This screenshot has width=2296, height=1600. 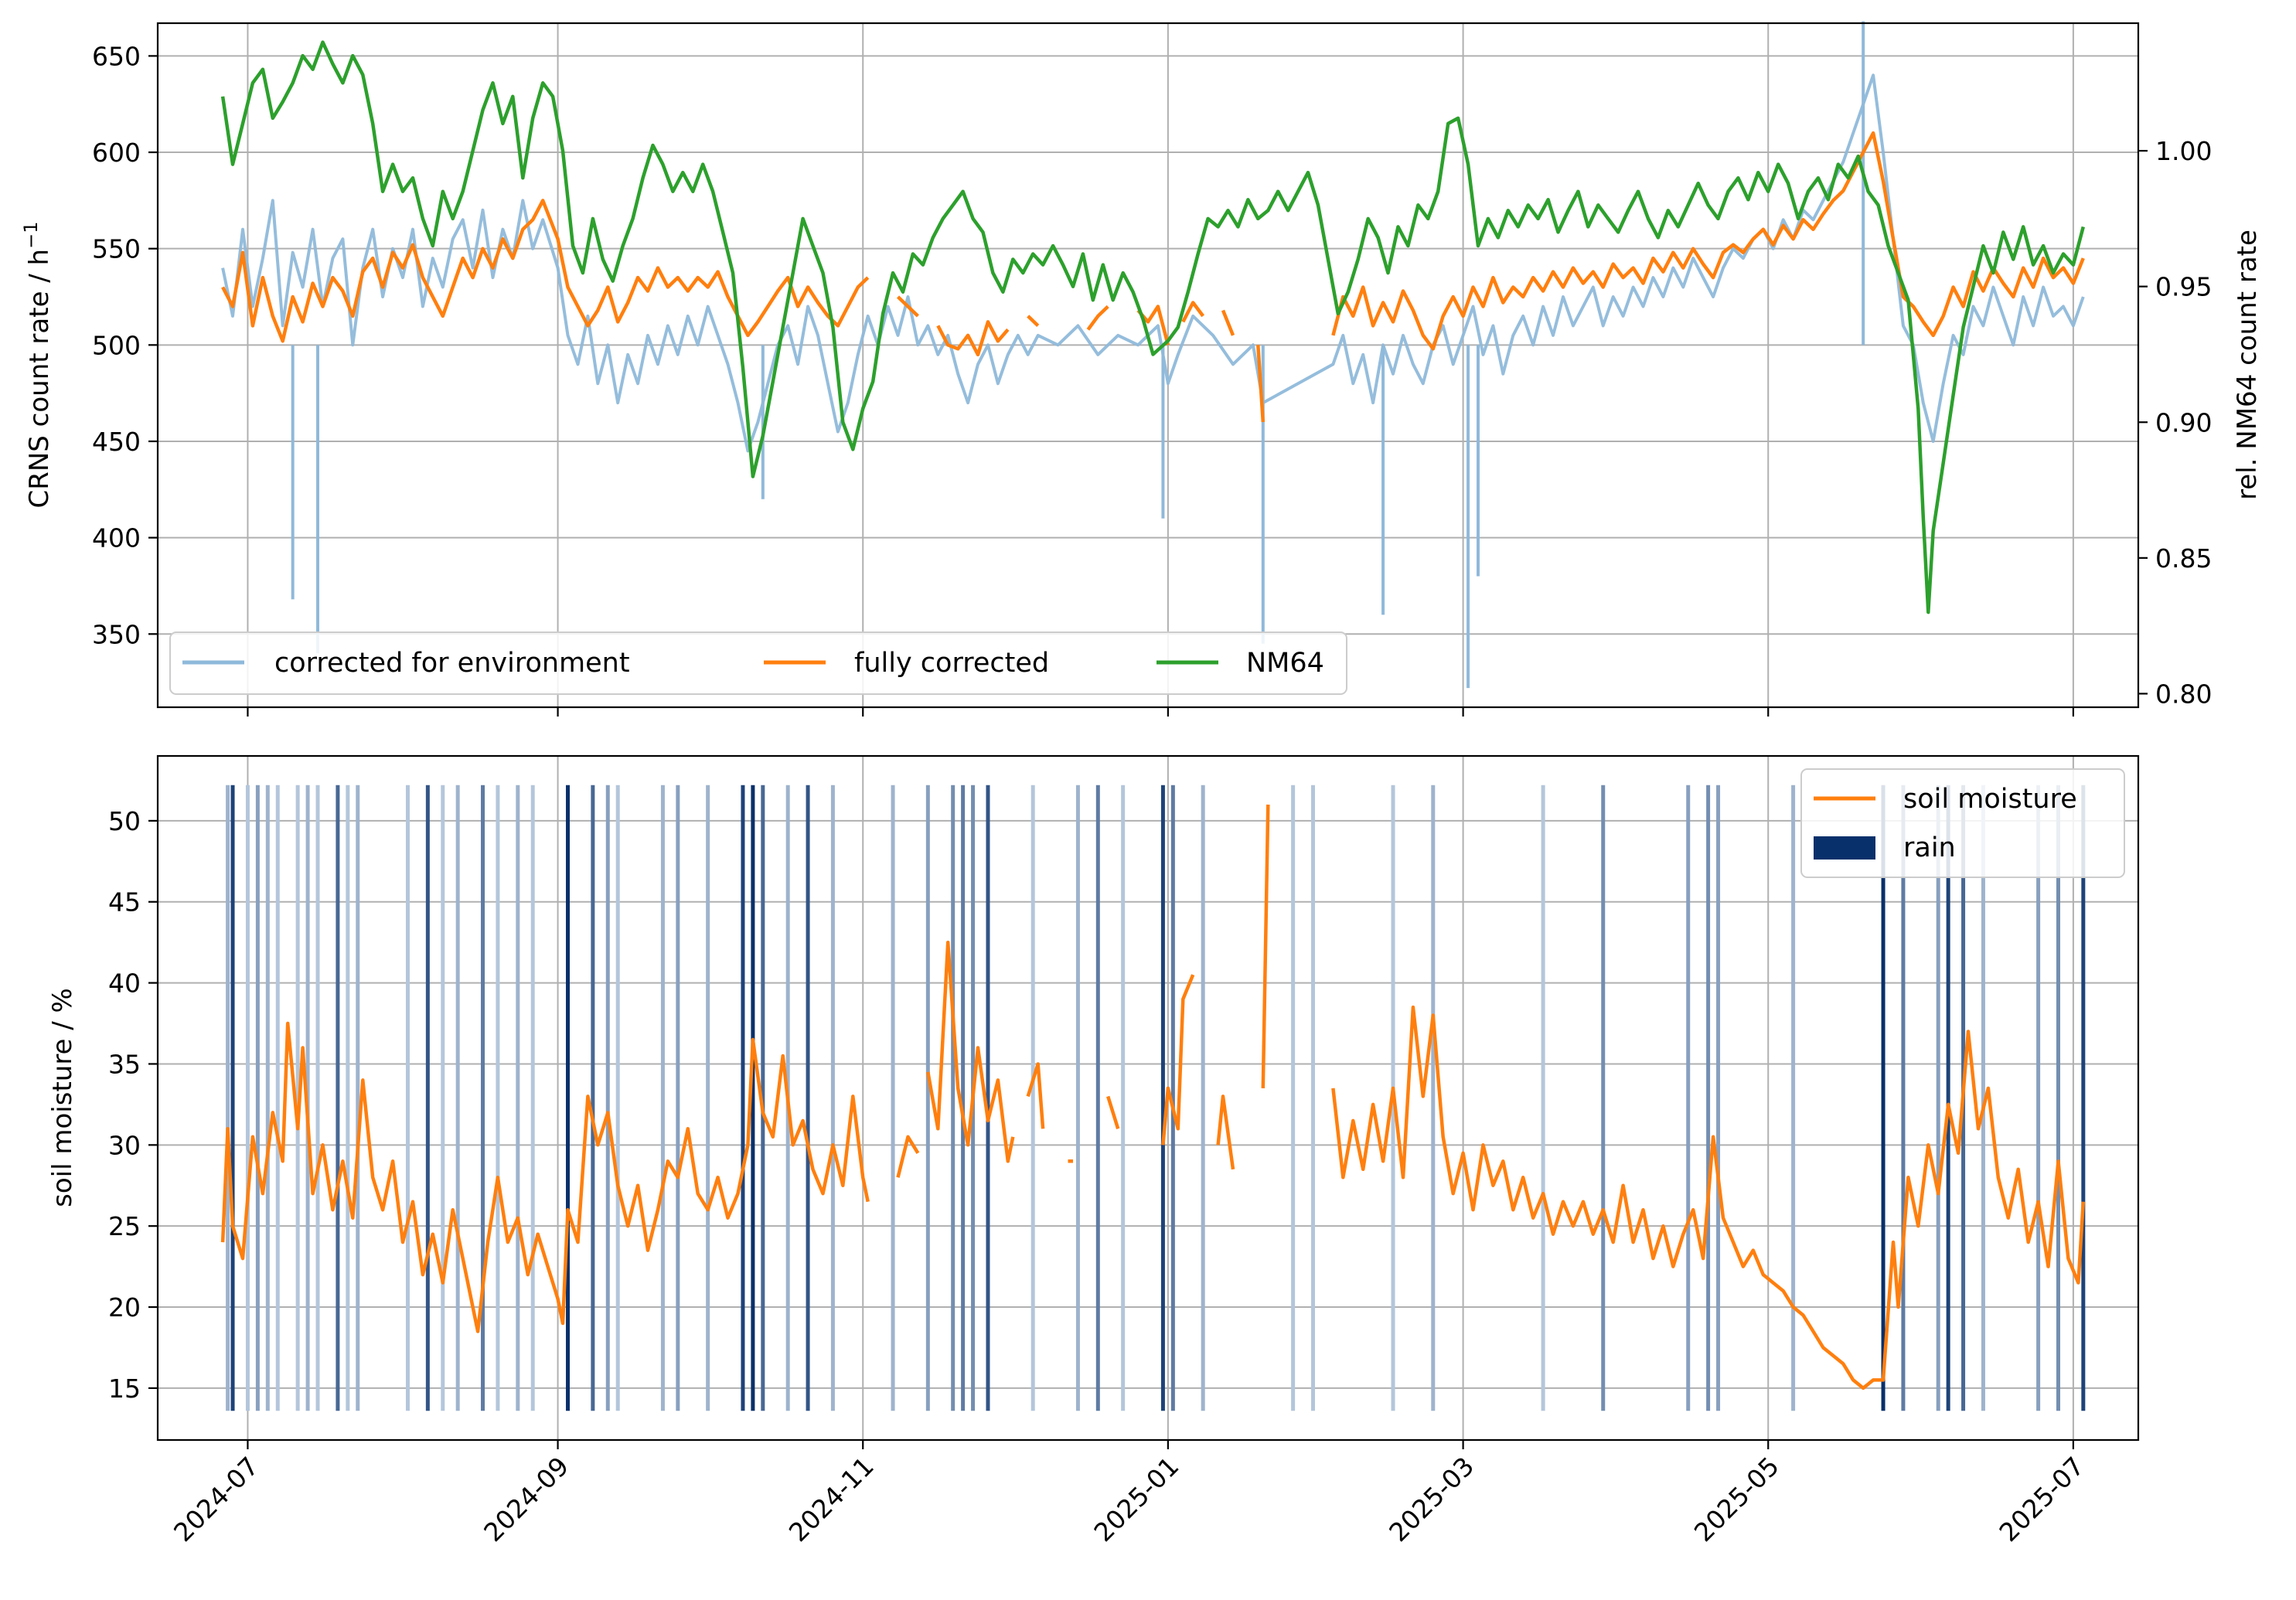 What do you see at coordinates (116, 249) in the screenshot?
I see `top-y-tick-label: 550` at bounding box center [116, 249].